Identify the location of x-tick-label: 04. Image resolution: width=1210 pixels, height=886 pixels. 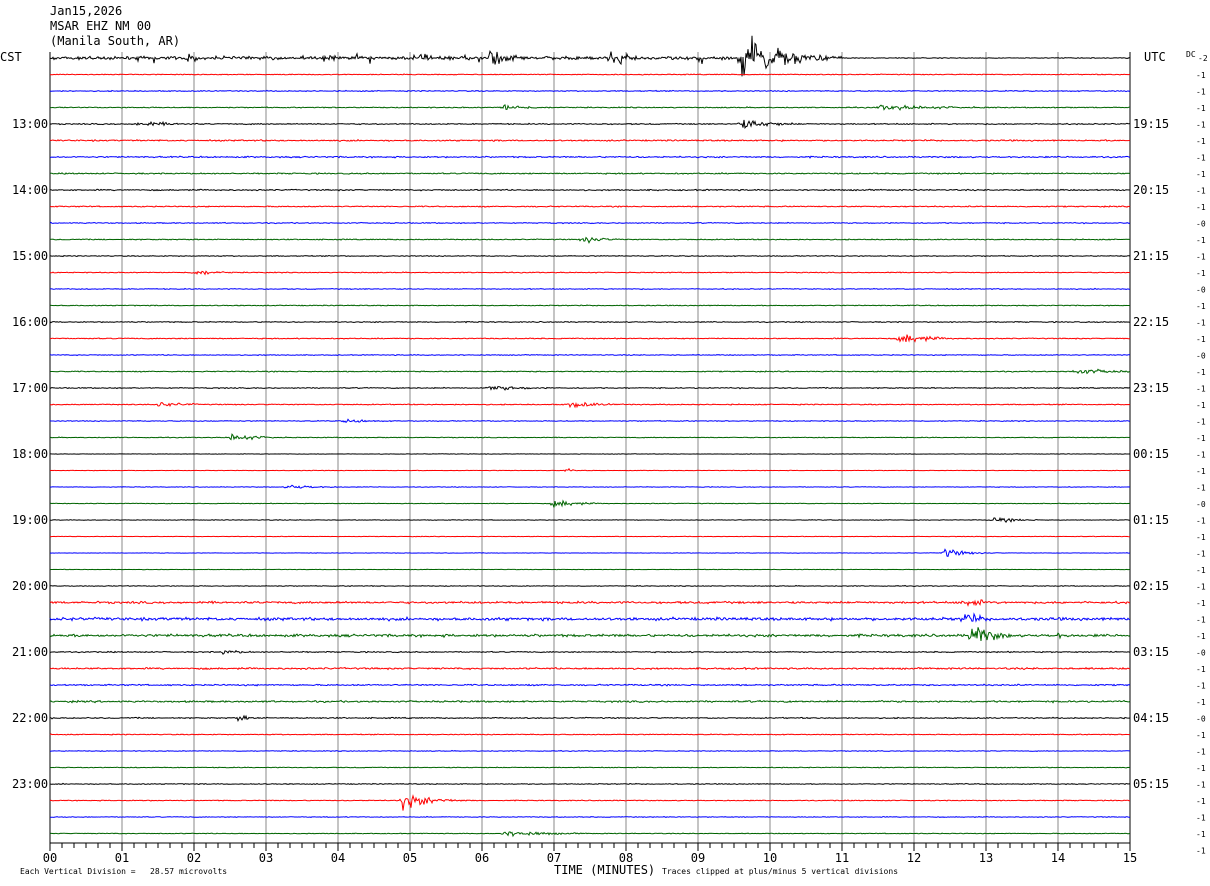
(338, 858).